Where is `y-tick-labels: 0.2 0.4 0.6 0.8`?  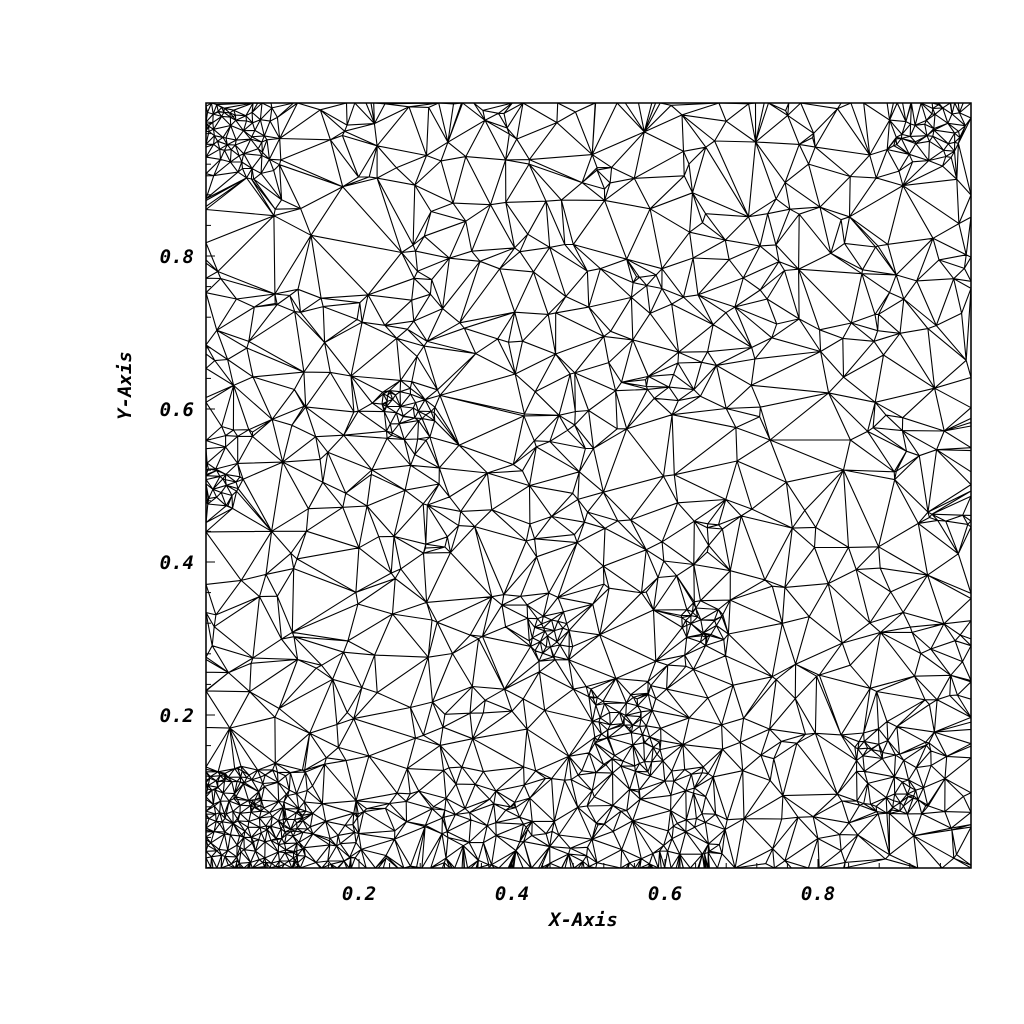 y-tick-labels: 0.2 0.4 0.6 0.8 is located at coordinates (177, 486).